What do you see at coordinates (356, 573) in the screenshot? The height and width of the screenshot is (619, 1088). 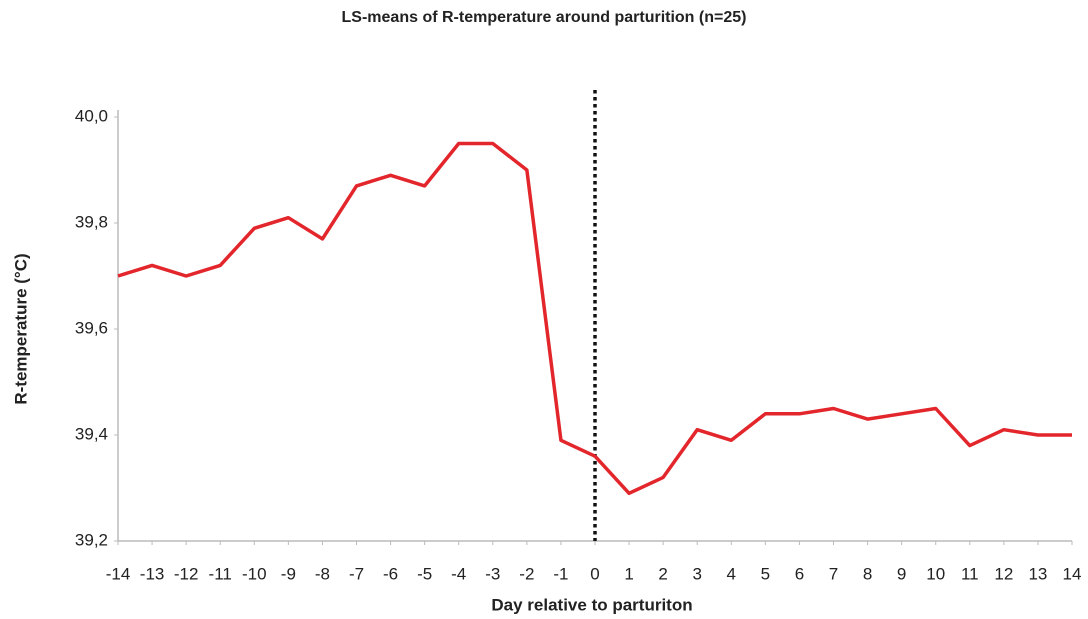 I see `x-tick-label: -7` at bounding box center [356, 573].